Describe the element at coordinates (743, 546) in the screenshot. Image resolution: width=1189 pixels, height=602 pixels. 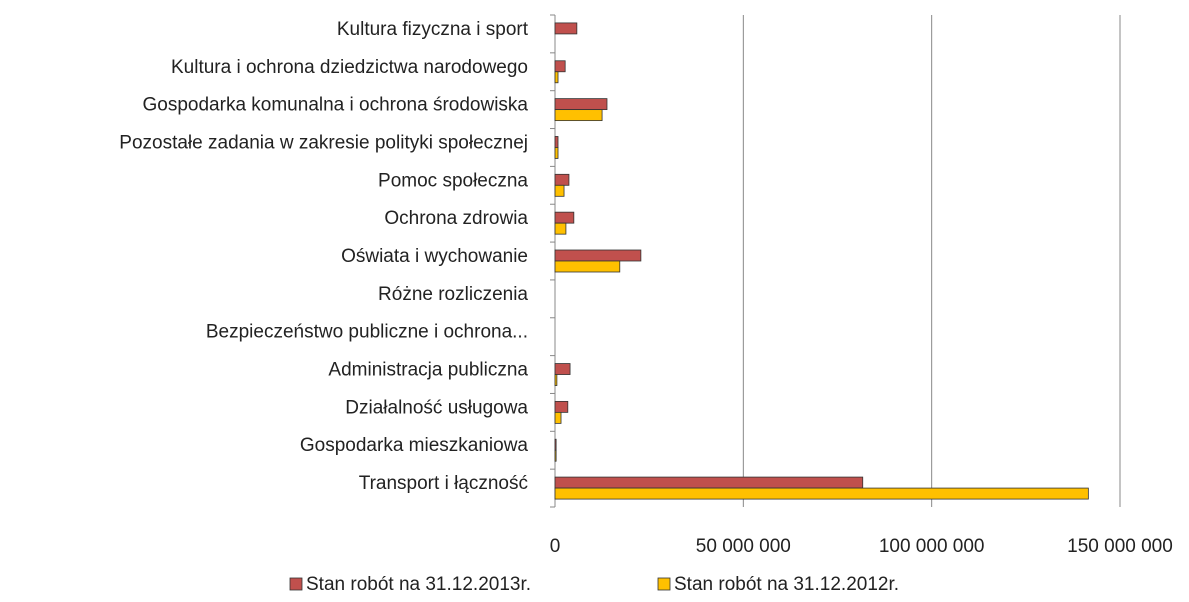
I see `x-tick-label: 50 000 000` at that location.